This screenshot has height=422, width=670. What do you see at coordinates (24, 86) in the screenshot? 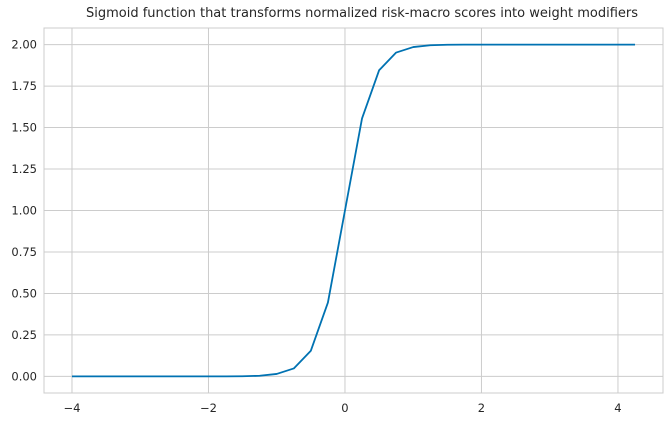
I see `y-tick-label: 1.75` at bounding box center [24, 86].